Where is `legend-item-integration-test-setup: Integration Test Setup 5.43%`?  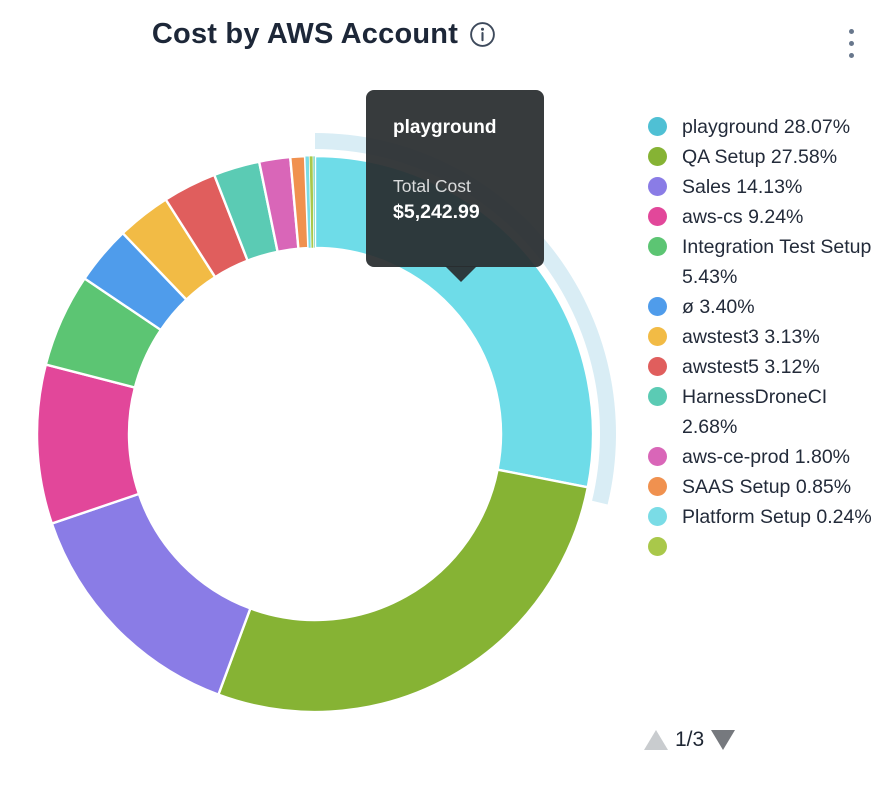
legend-item-integration-test-setup: Integration Test Setup 5.43% is located at coordinates (764, 262).